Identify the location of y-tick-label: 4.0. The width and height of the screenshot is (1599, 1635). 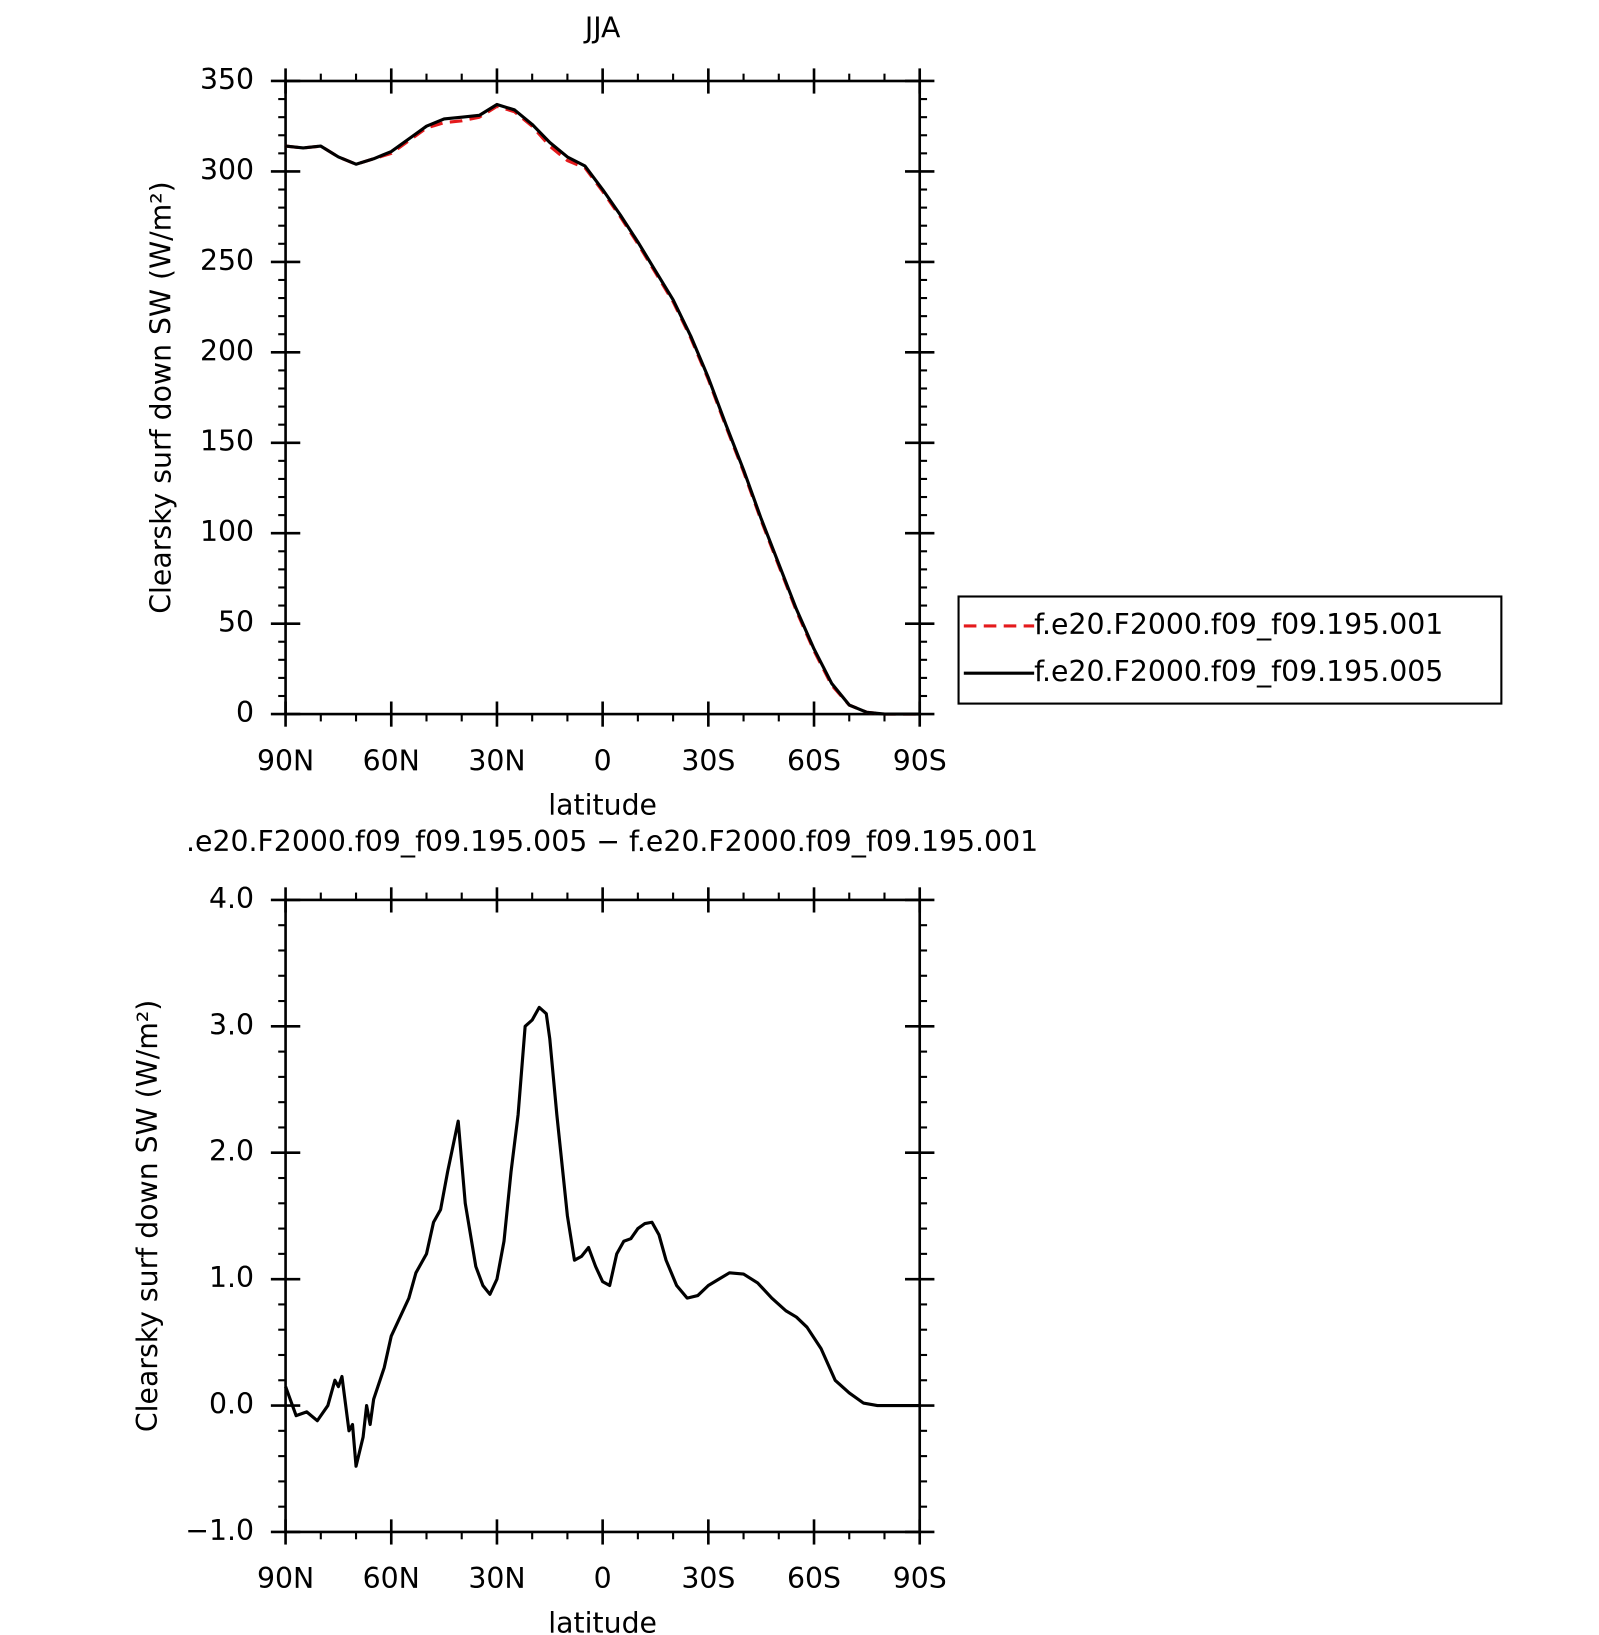
(231, 898).